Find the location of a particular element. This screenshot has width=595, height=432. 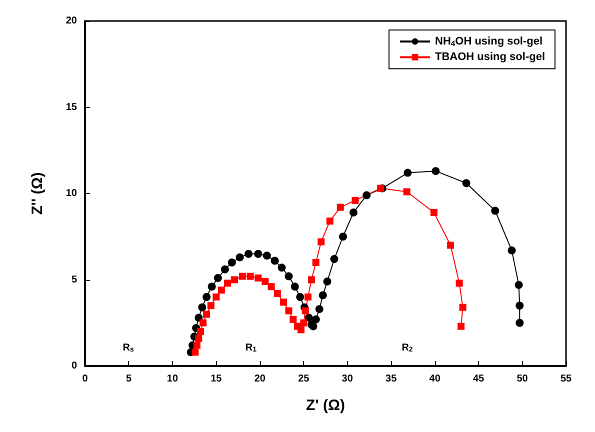

y-tick-label: 0 is located at coordinates (74, 366).